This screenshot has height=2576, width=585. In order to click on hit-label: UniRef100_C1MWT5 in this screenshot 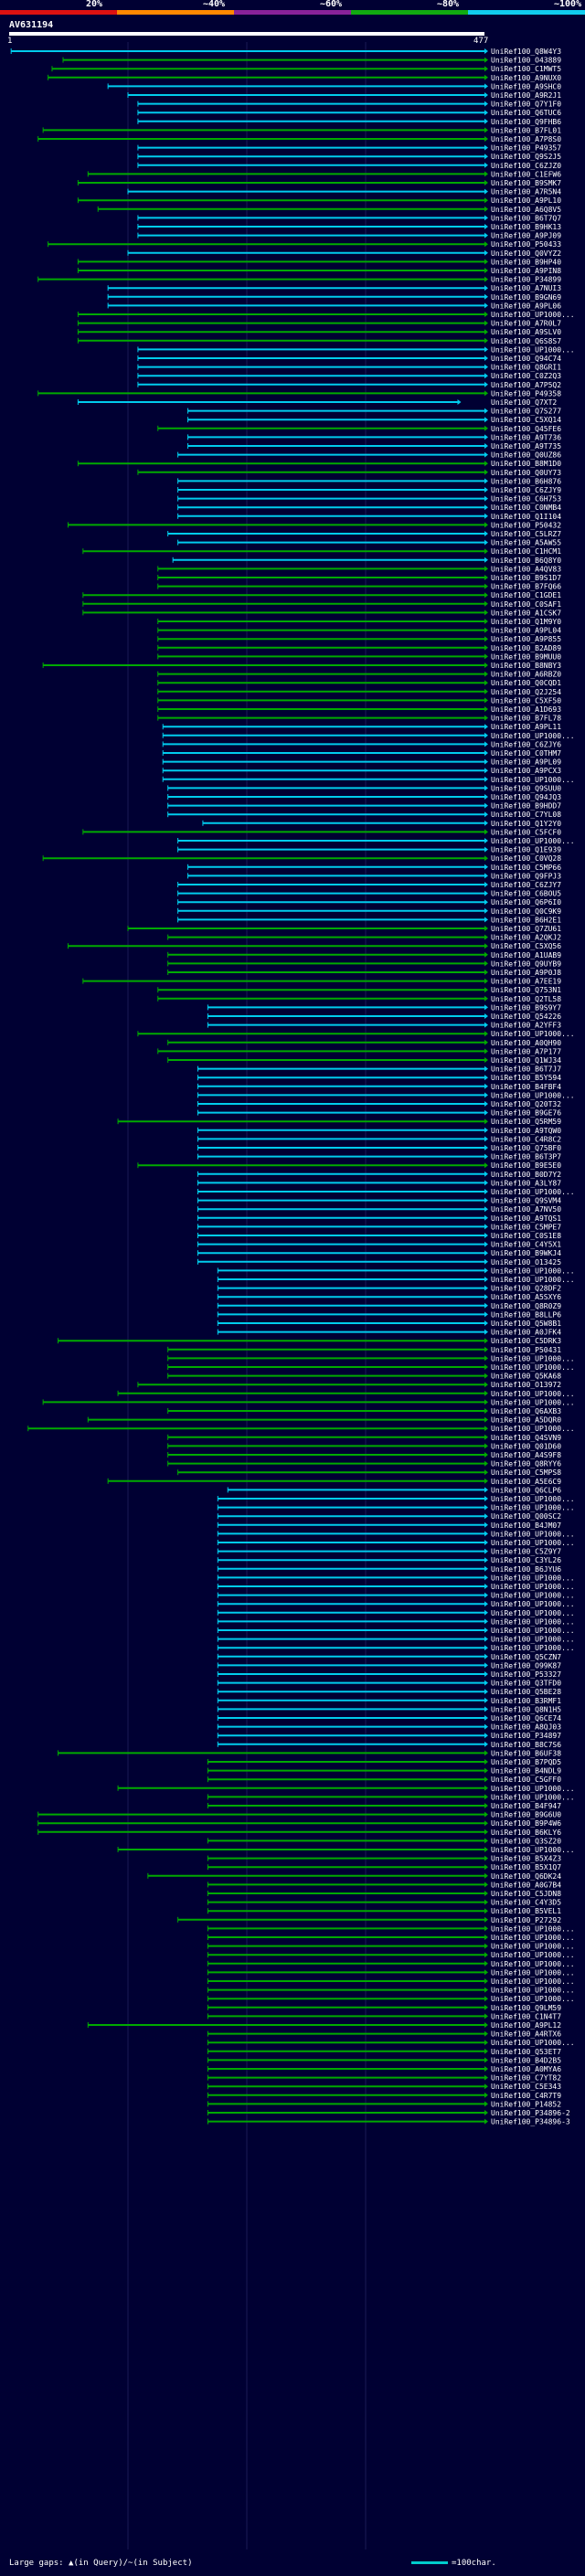, I will do `click(526, 69)`.